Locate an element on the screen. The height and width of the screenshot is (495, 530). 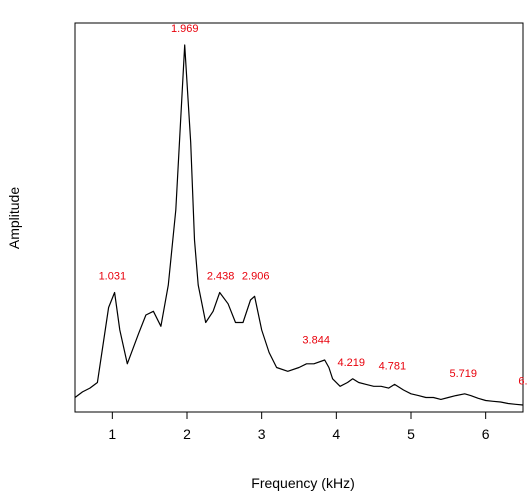
peak-label: 4.781 is located at coordinates (393, 367).